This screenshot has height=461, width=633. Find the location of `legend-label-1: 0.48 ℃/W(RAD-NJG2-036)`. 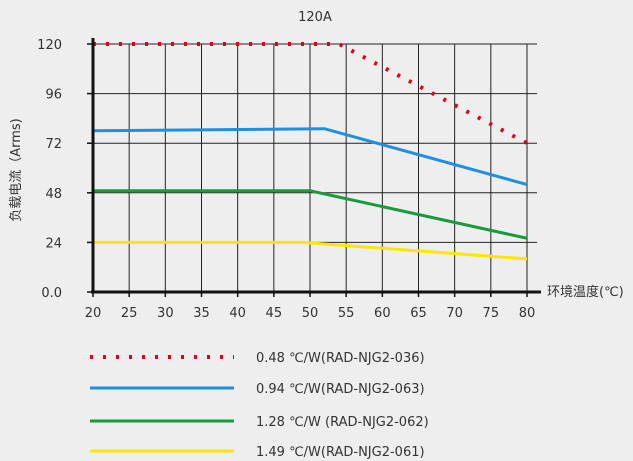

legend-label-1: 0.48 ℃/W(RAD-NJG2-036) is located at coordinates (340, 358).